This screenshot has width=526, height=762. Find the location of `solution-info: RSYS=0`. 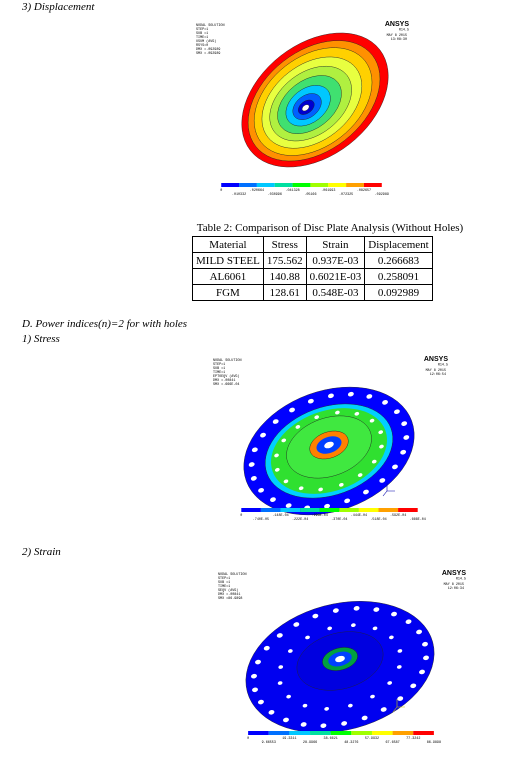

solution-info: RSYS=0 is located at coordinates (202, 46).